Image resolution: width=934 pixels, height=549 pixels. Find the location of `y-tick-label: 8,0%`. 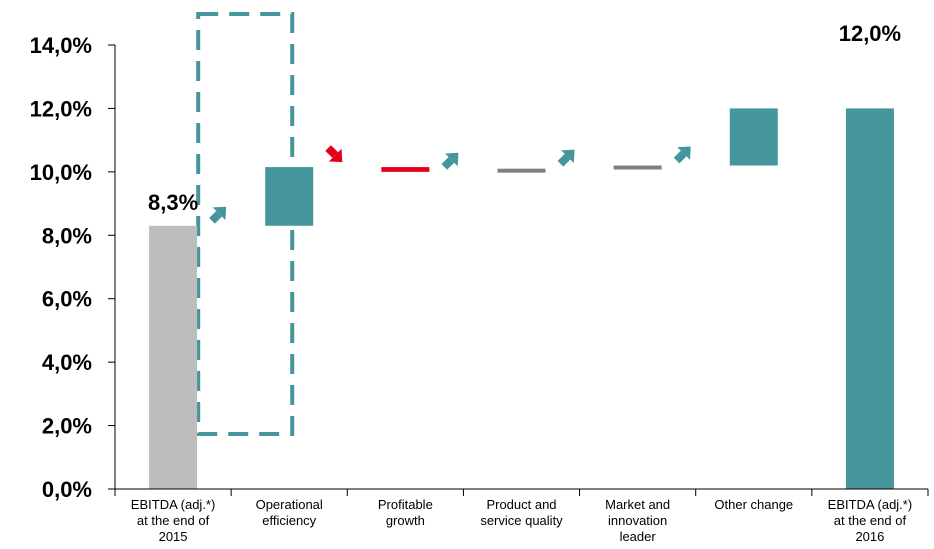

y-tick-label: 8,0% is located at coordinates (67, 235).